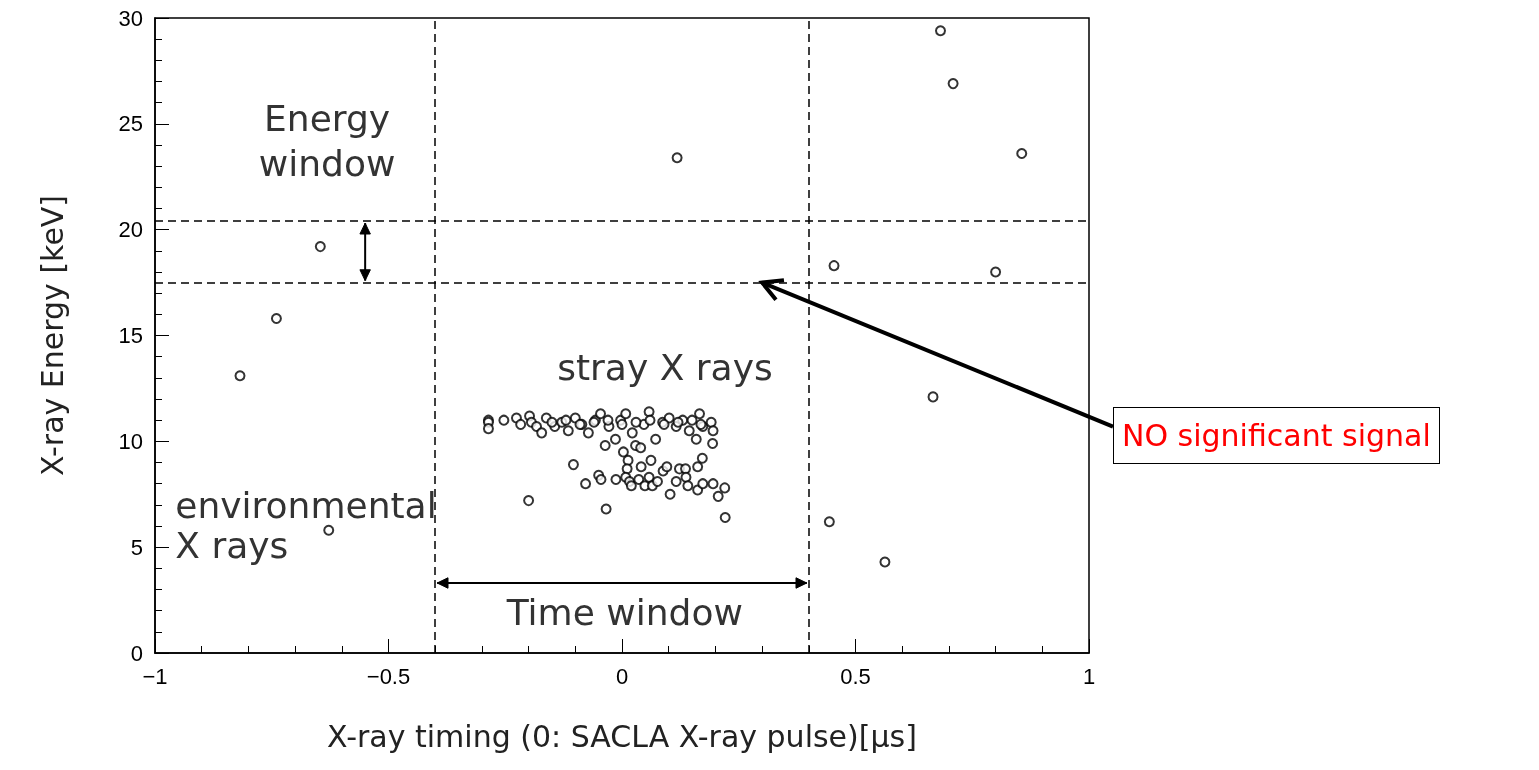 This screenshot has height=770, width=1539. I want to click on x-tick-label: 1, so click(1089, 676).